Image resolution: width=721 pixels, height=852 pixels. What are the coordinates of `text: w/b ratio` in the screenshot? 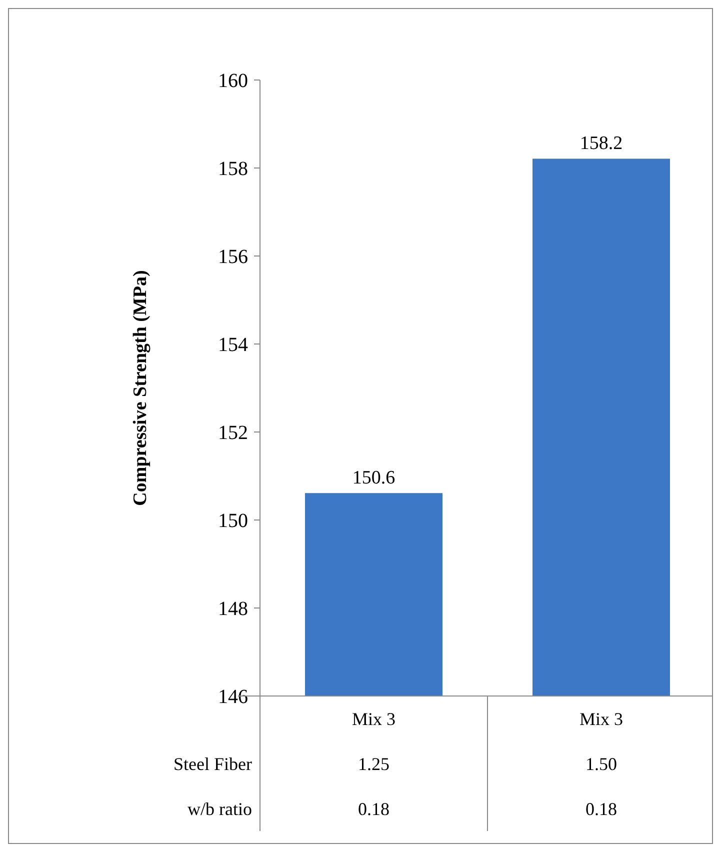 It's located at (220, 808).